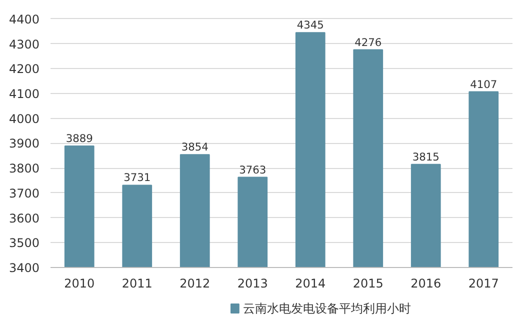 This screenshot has height=336, width=528. I want to click on x-tick-label: 2013, so click(252, 283).